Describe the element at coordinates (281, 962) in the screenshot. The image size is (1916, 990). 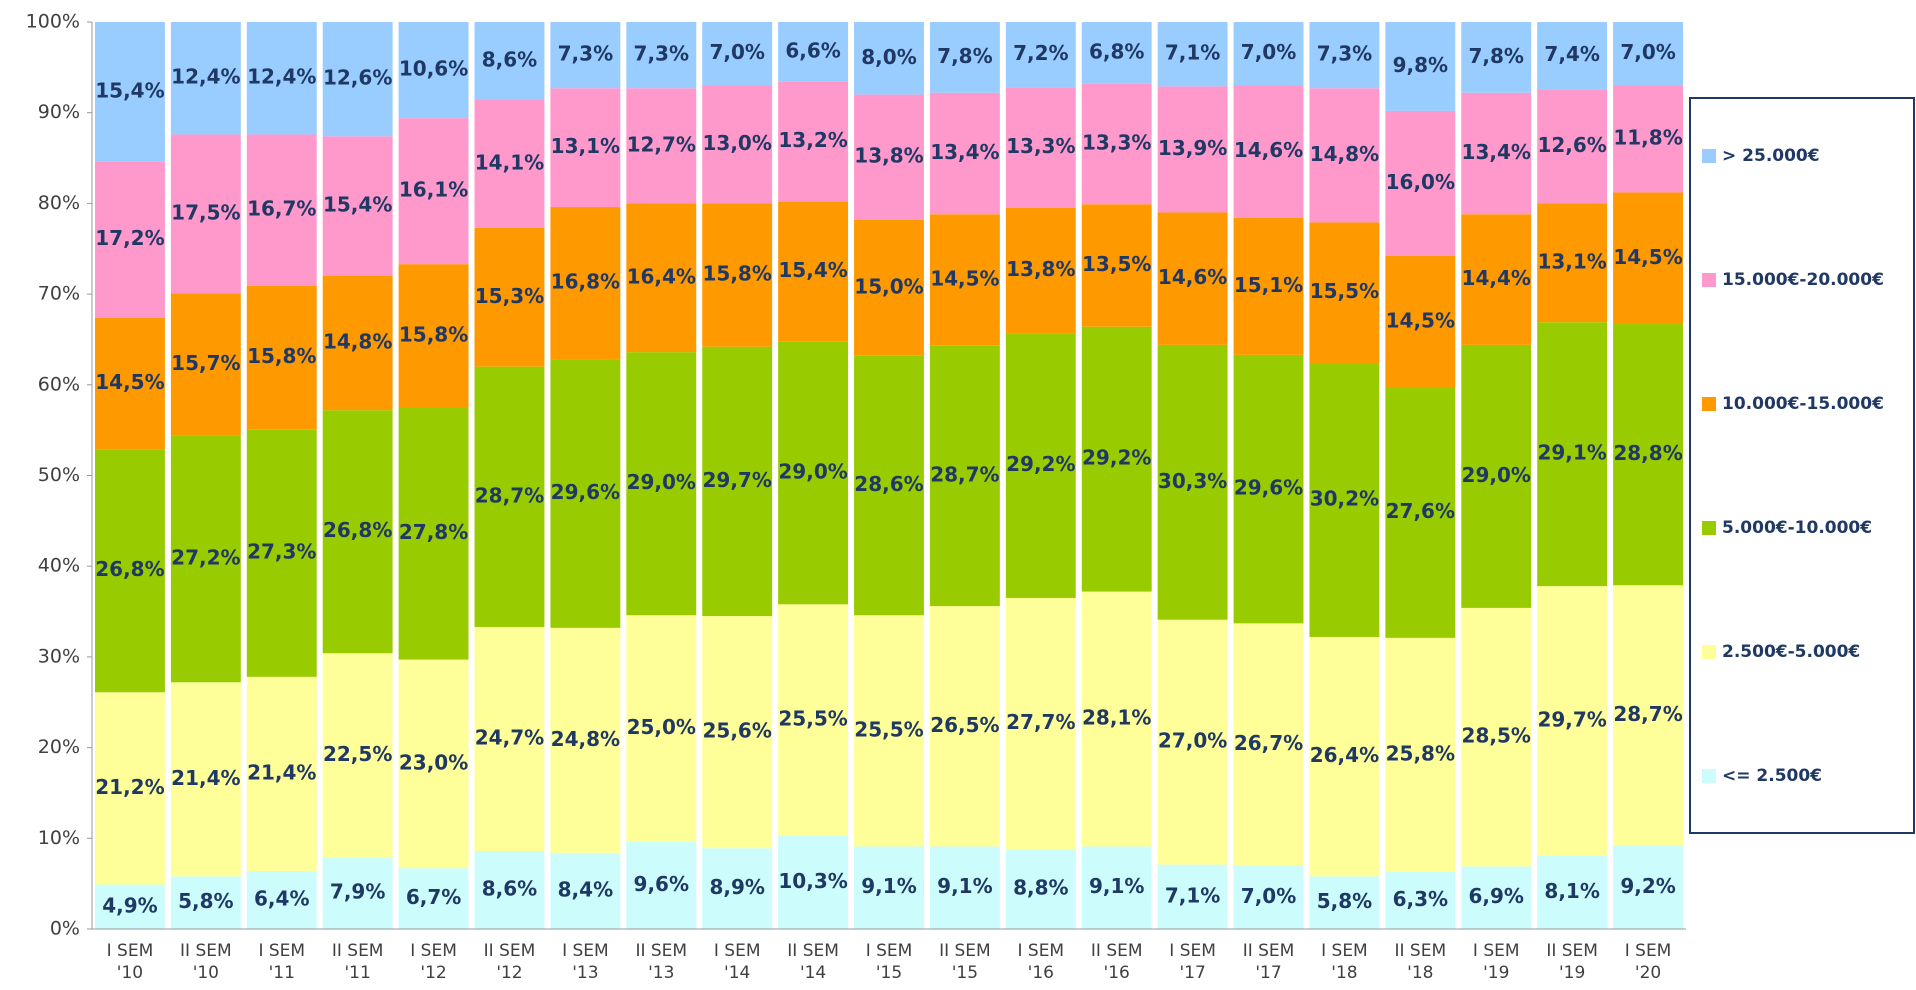
I see `x-tick-label: I SEM '11` at that location.